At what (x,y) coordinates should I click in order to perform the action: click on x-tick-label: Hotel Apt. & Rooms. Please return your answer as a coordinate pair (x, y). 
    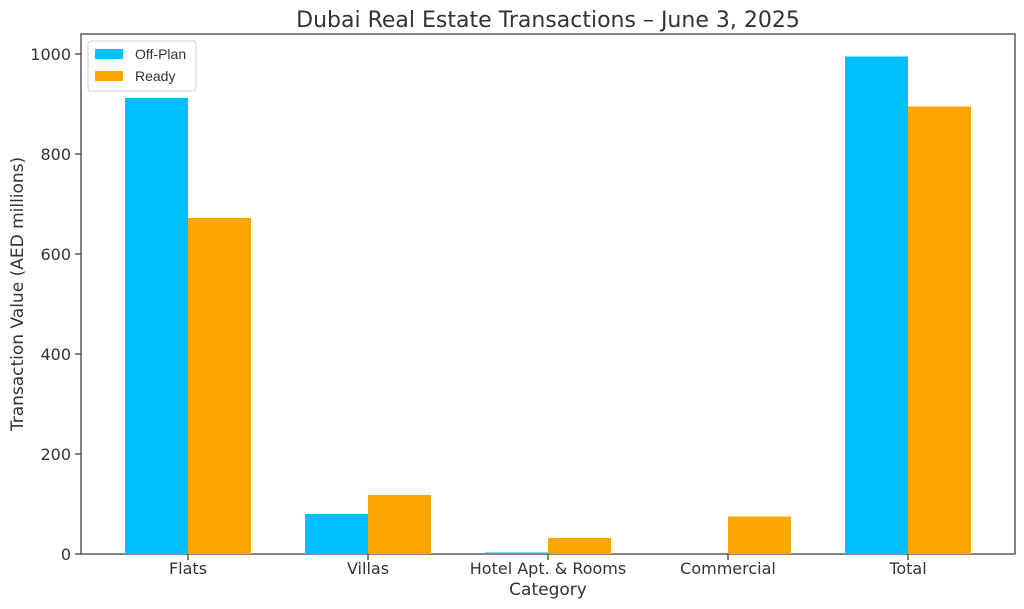
    Looking at the image, I should click on (548, 568).